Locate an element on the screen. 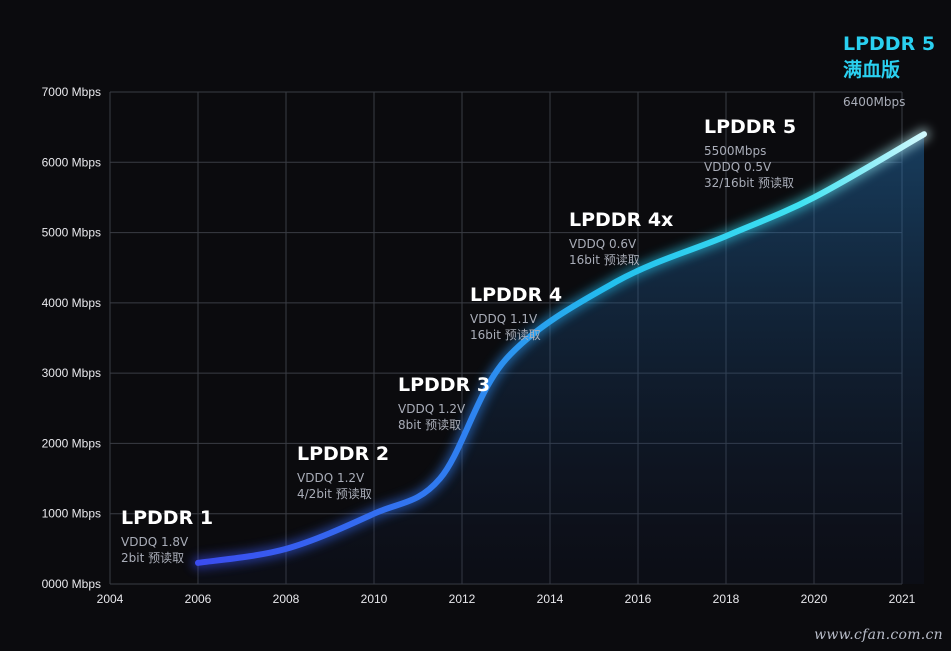 The image size is (951, 651). annotation-detail: 8bit 预读取 is located at coordinates (429, 425).